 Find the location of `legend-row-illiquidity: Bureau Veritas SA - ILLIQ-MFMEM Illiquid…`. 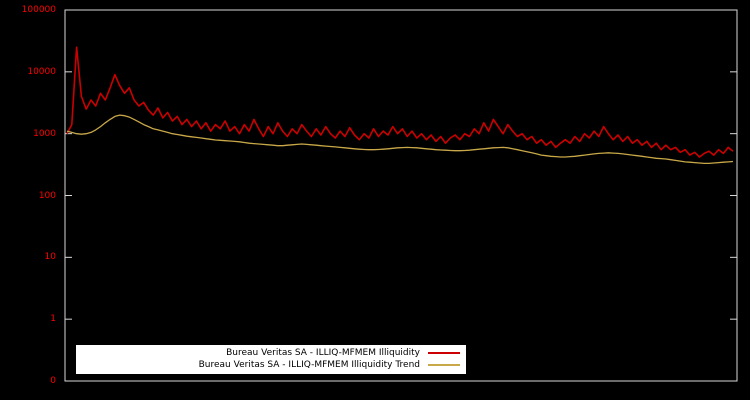

legend-row-illiquidity: Bureau Veritas SA - ILLIQ-MFMEM Illiquid… is located at coordinates (271, 353).